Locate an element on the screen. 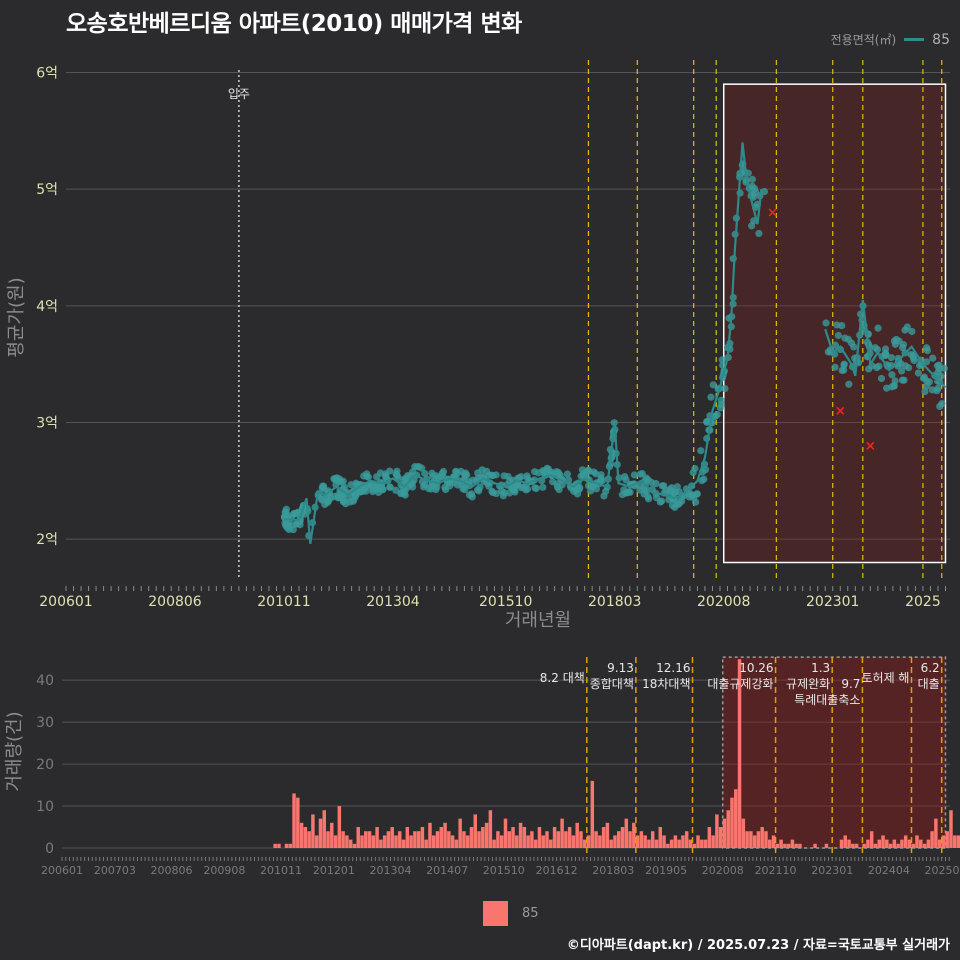 The image size is (960, 960). policy-annotation: 10.26 is located at coordinates (756, 668).